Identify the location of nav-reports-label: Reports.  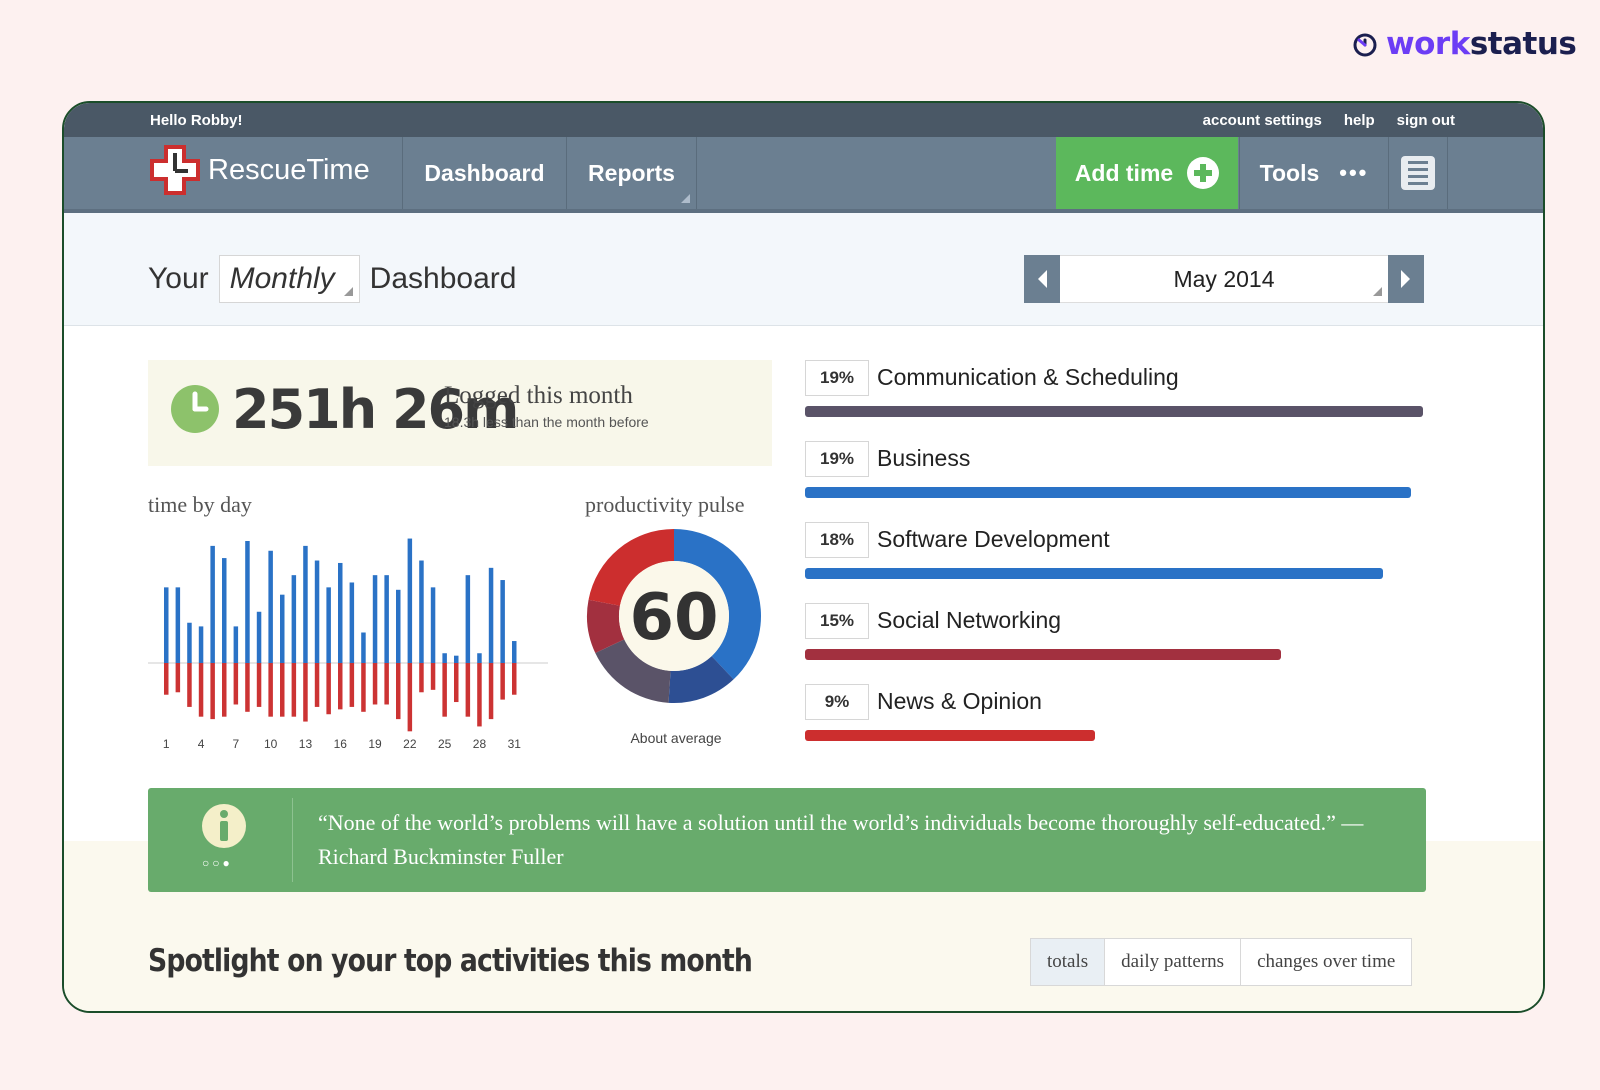
(631, 172).